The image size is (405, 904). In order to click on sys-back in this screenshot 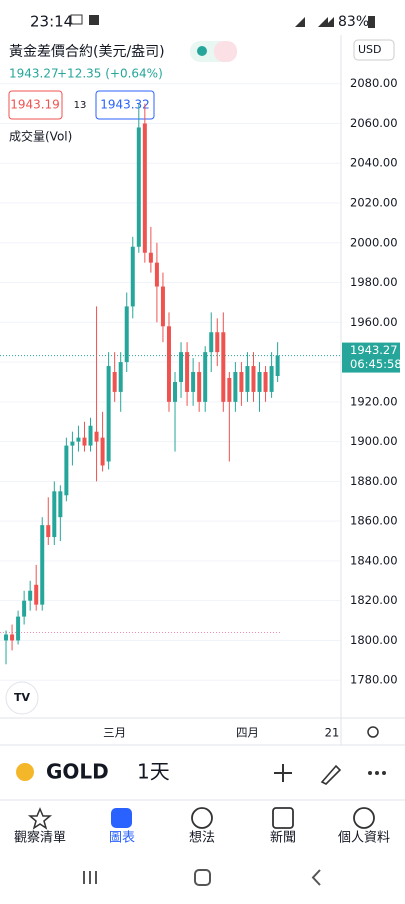, I will do `click(316, 877)`.